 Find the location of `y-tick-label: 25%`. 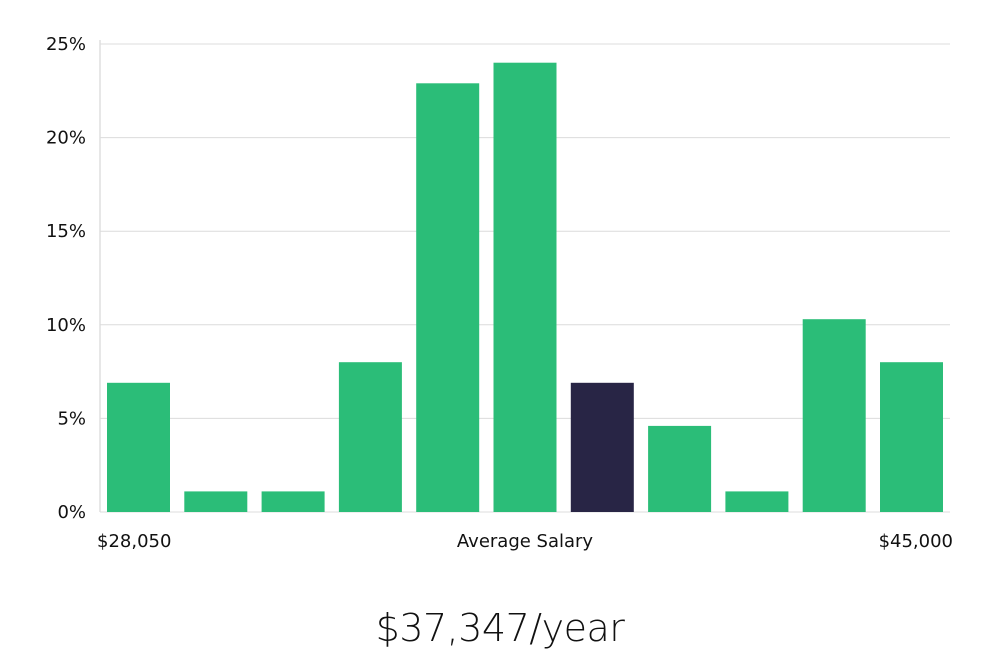

y-tick-label: 25% is located at coordinates (66, 44).